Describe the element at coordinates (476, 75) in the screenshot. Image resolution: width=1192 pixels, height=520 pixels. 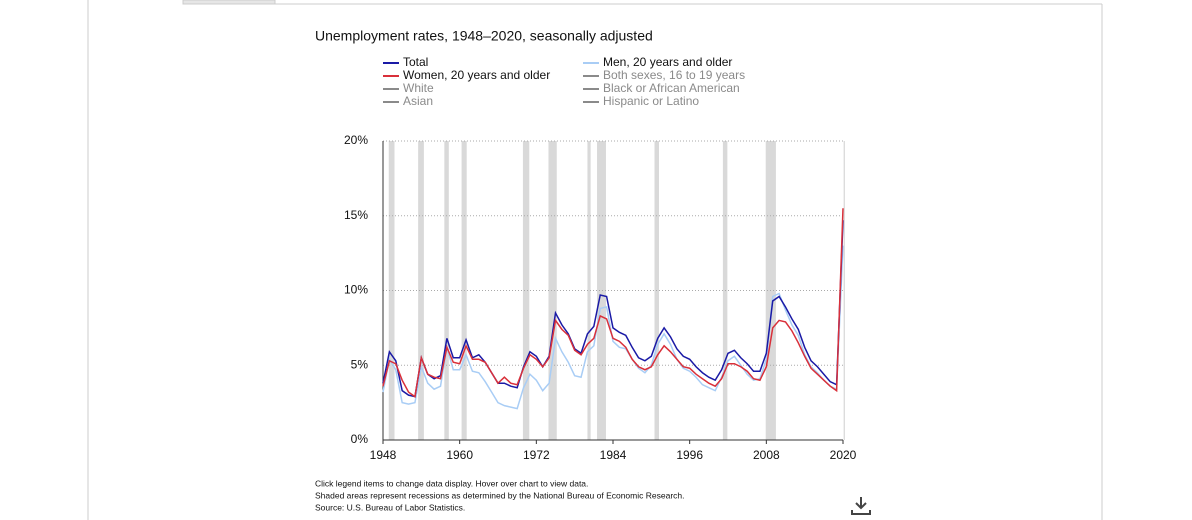
I see `legend-label: Women, 20 years and older` at that location.